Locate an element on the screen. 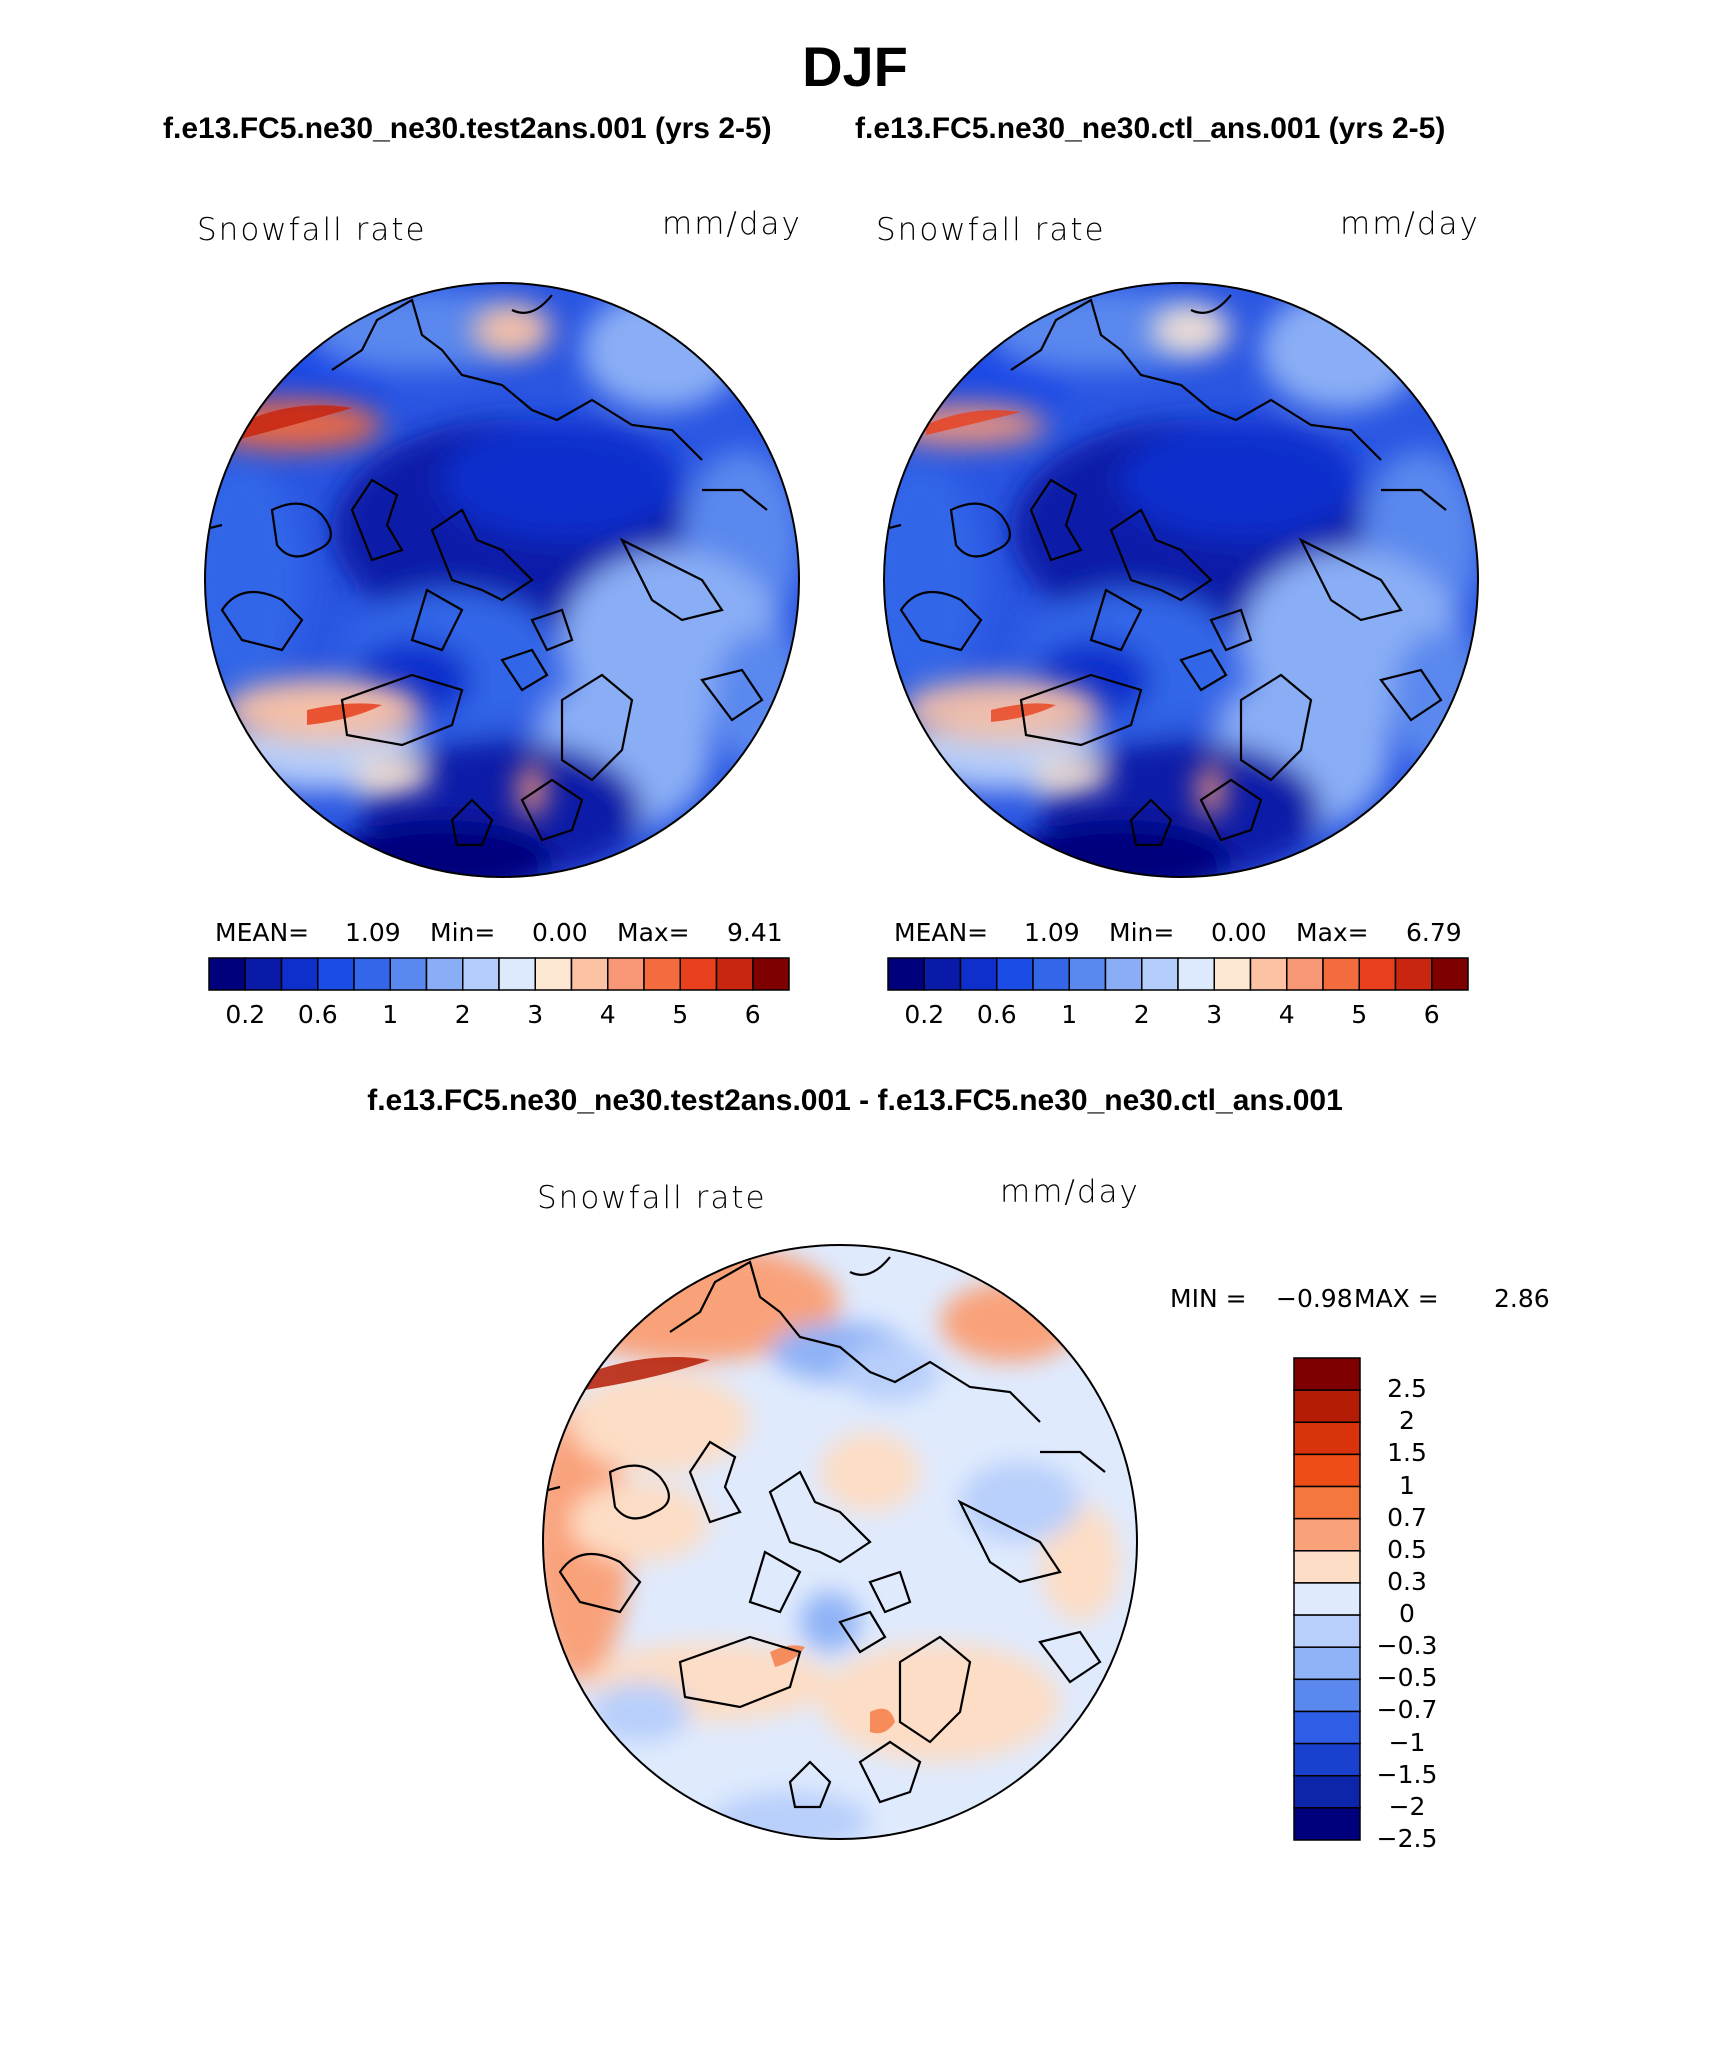  panel3-units-label: mm/day is located at coordinates (1070, 1192).